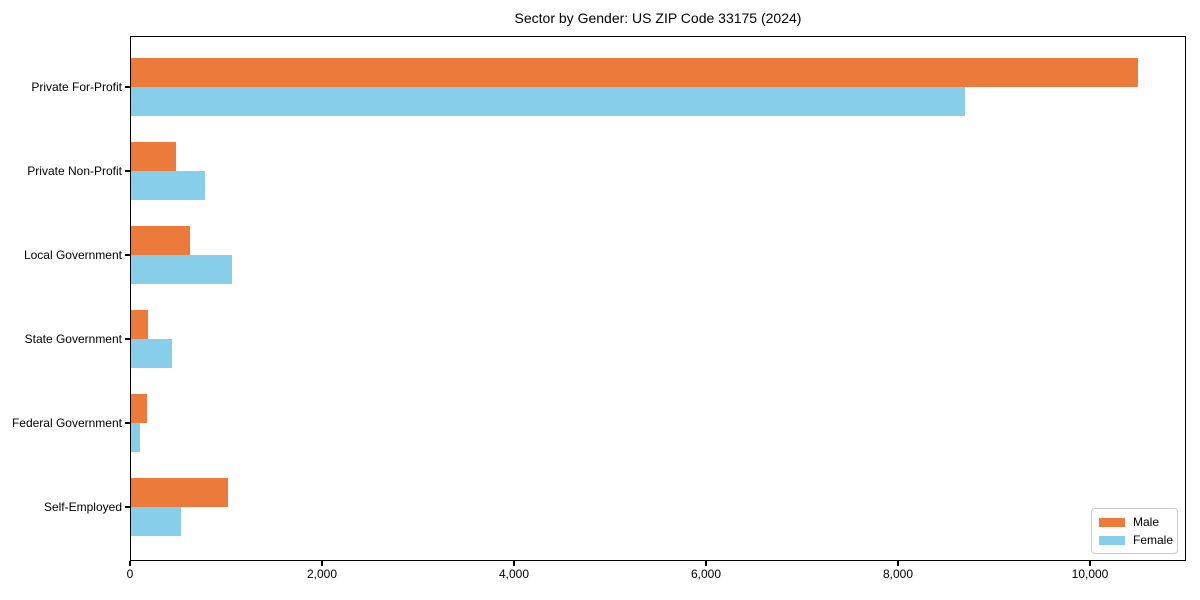 This screenshot has width=1200, height=600. What do you see at coordinates (139, 408) in the screenshot?
I see `bar-male-federal-government` at bounding box center [139, 408].